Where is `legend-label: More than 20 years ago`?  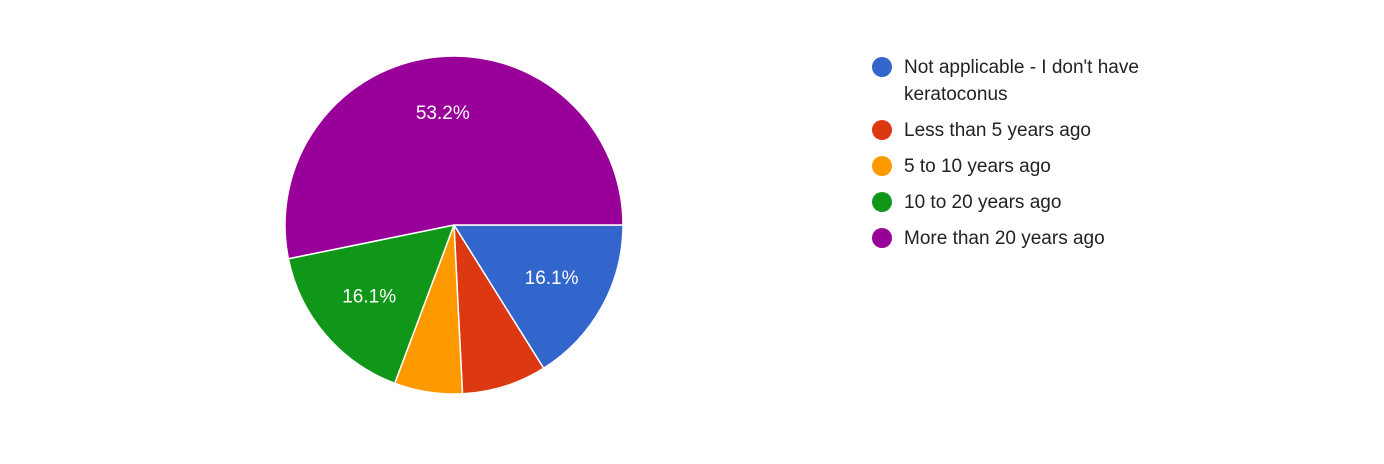
legend-label: More than 20 years ago is located at coordinates (1004, 238).